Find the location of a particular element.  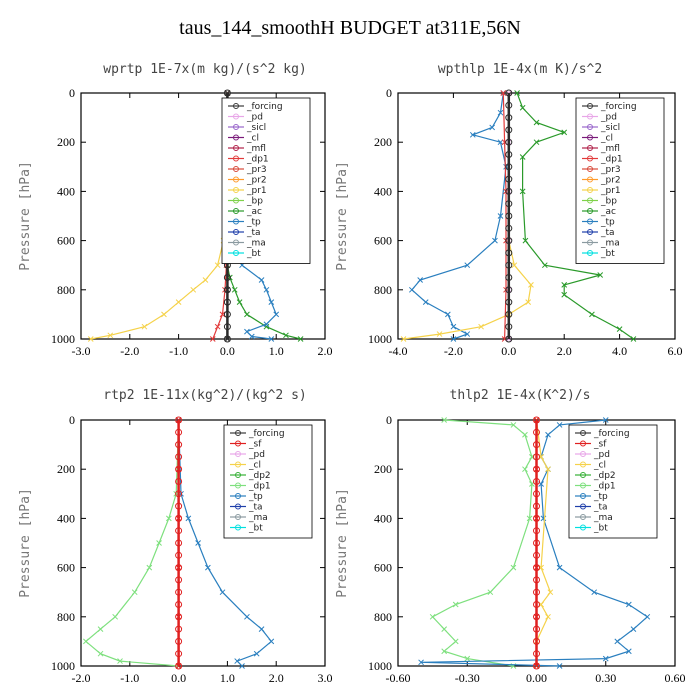

series-line-cl is located at coordinates (543, 542).